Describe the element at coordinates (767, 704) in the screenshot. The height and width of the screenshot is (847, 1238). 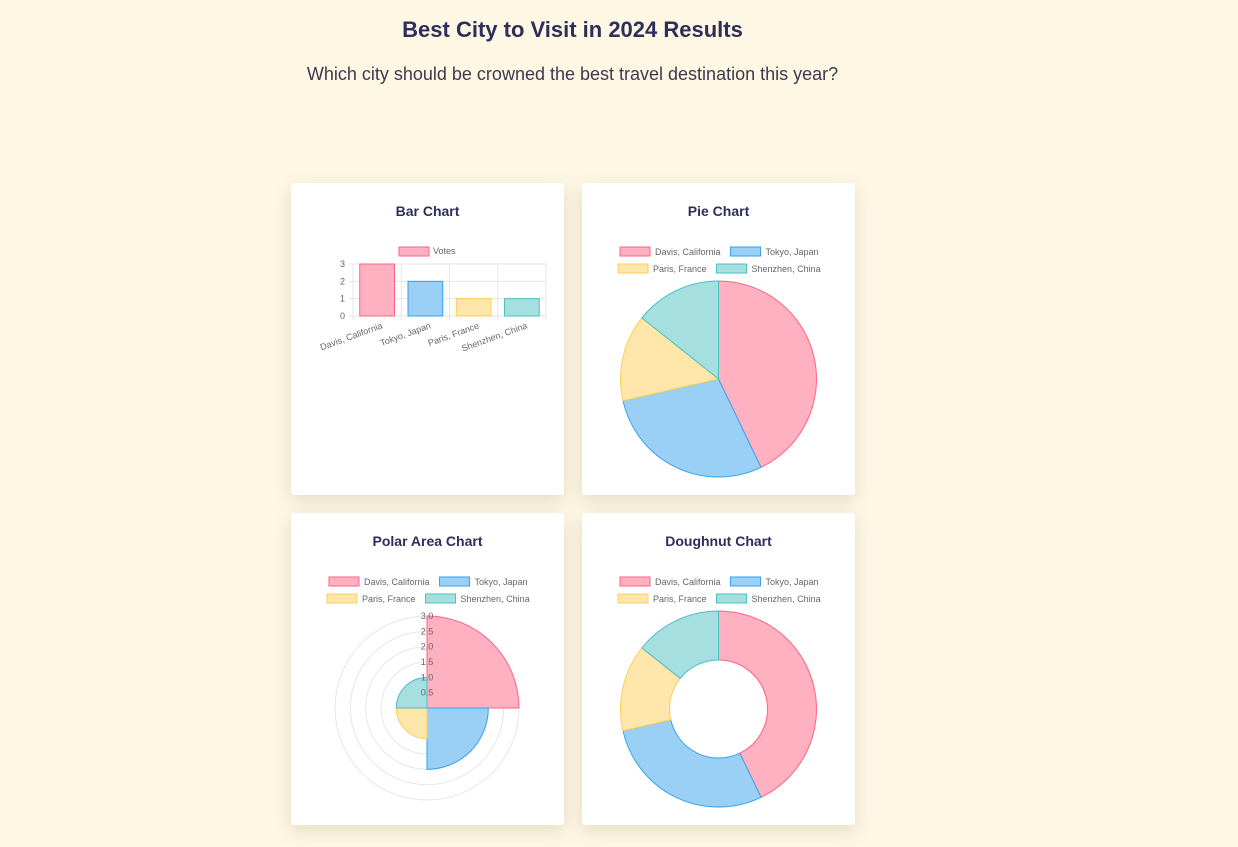
I see `doughnut-slice-davis-california` at that location.